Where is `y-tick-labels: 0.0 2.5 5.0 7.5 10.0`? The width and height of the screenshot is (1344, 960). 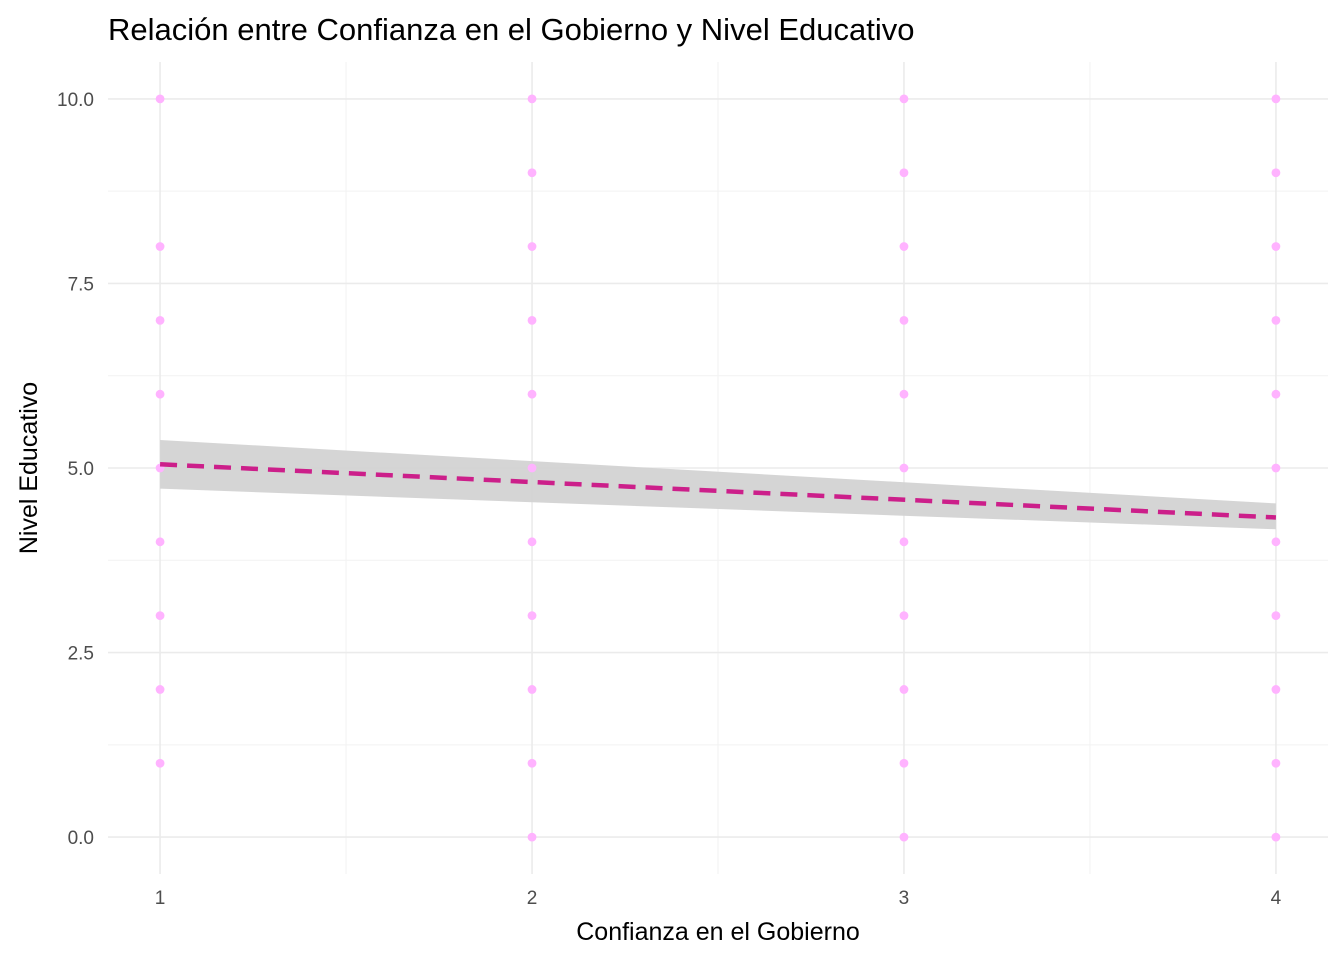
y-tick-labels: 0.0 2.5 5.0 7.5 10.0 is located at coordinates (75, 469).